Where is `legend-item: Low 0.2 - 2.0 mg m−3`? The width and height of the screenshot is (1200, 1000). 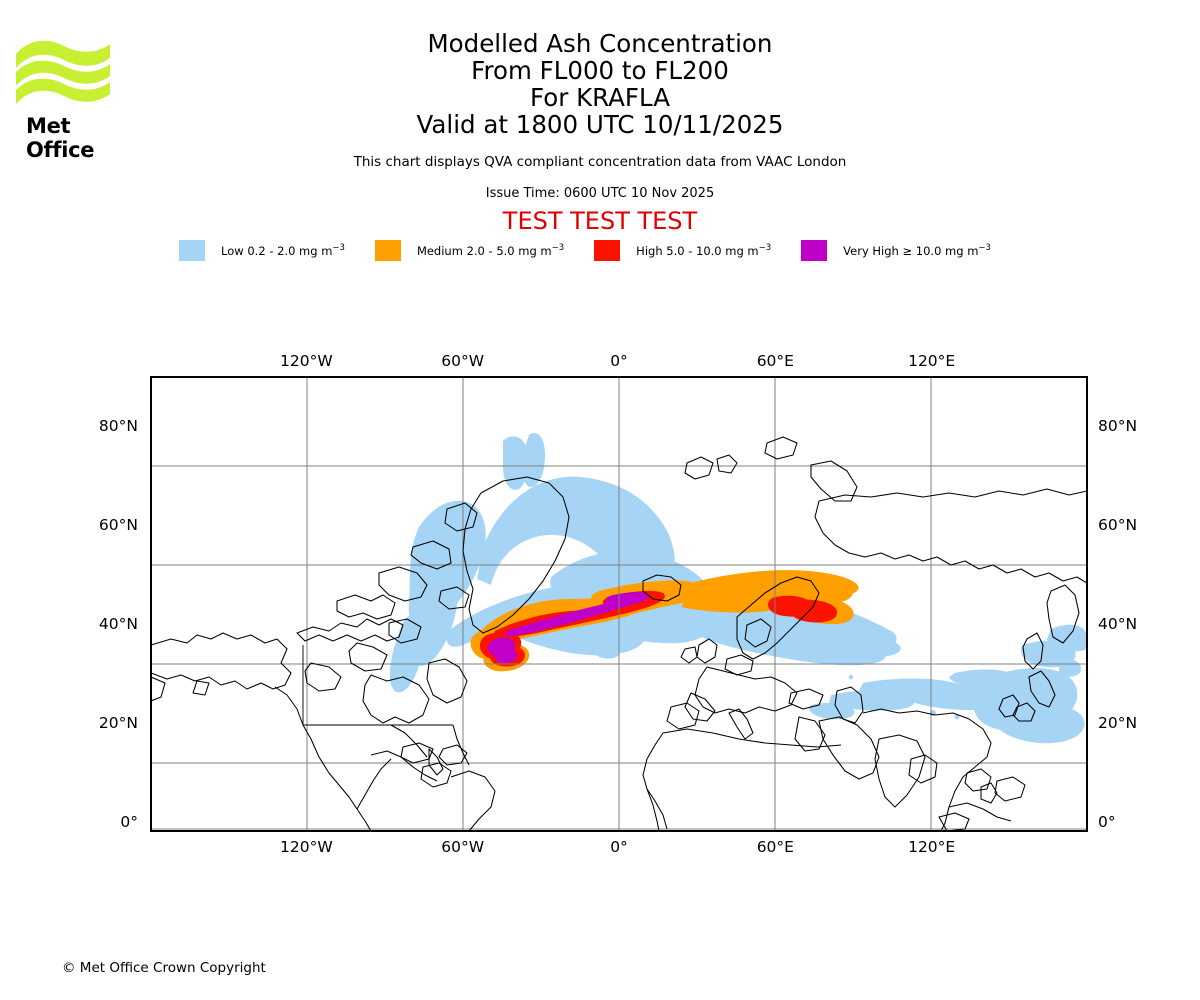 legend-item: Low 0.2 - 2.0 mg m−3 is located at coordinates (277, 250).